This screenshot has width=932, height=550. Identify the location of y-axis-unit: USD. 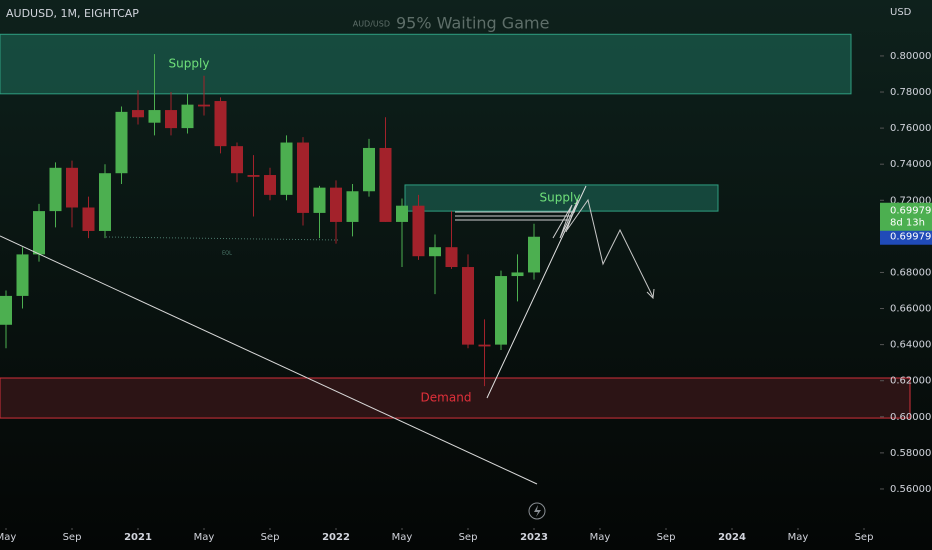
(901, 12).